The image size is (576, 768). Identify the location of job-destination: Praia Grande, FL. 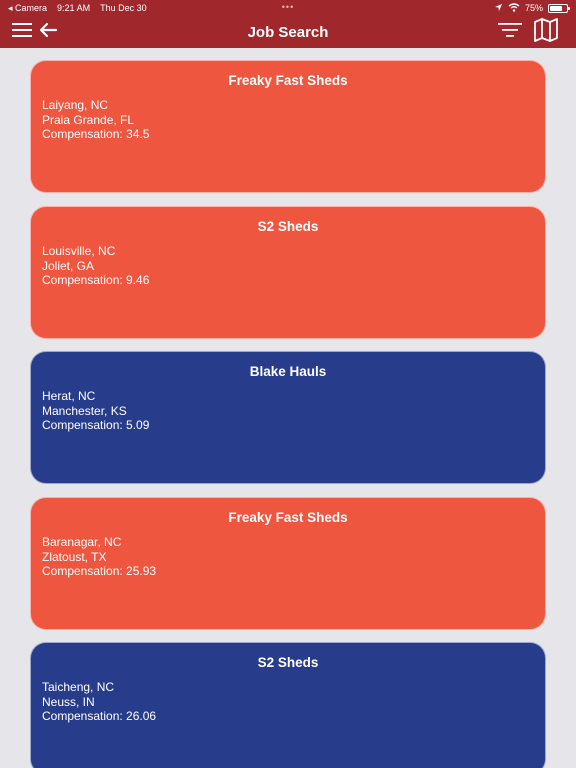
(88, 119).